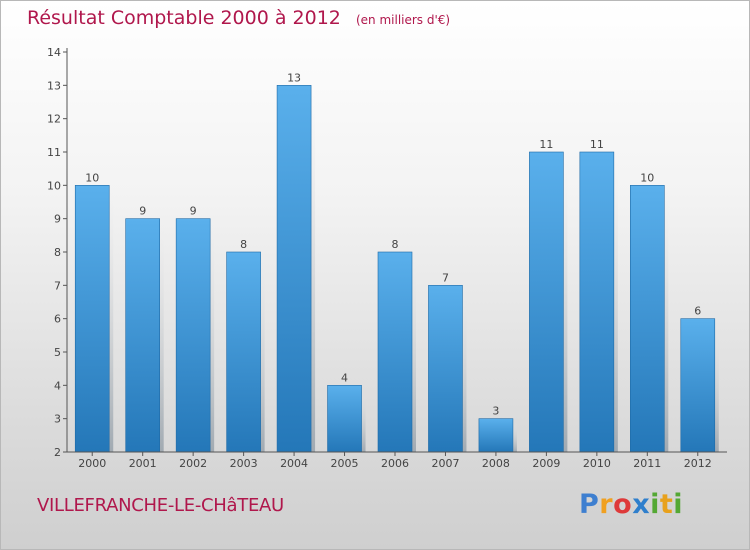  Describe the element at coordinates (57, 285) in the screenshot. I see `y-tick-label: 7` at that location.